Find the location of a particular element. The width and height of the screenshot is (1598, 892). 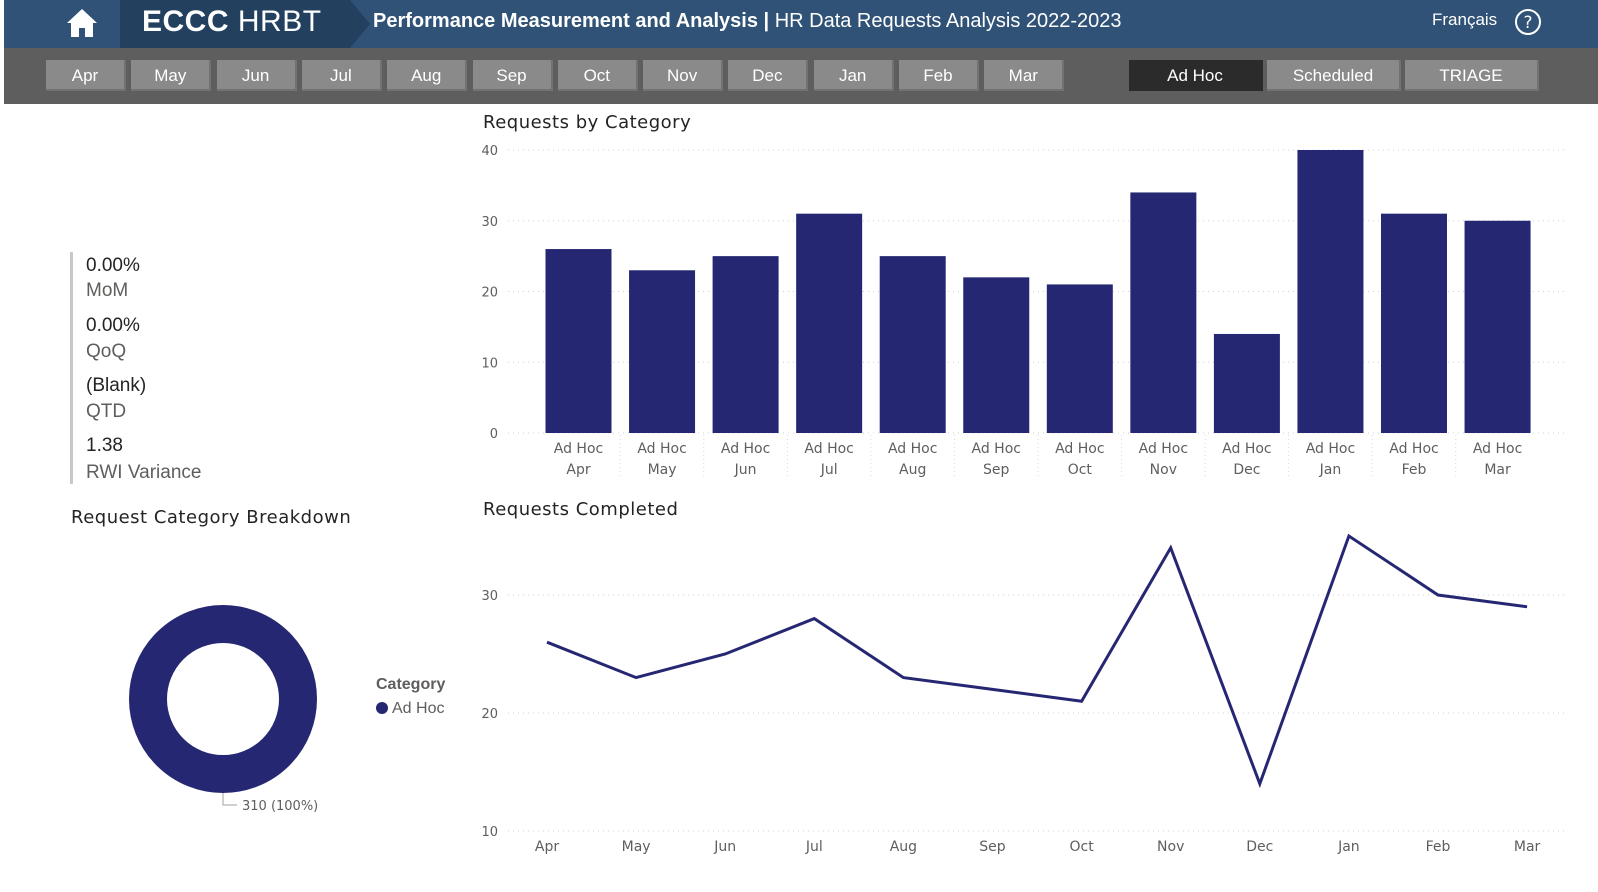

line-x-tick-label: Jan is located at coordinates (1348, 847).